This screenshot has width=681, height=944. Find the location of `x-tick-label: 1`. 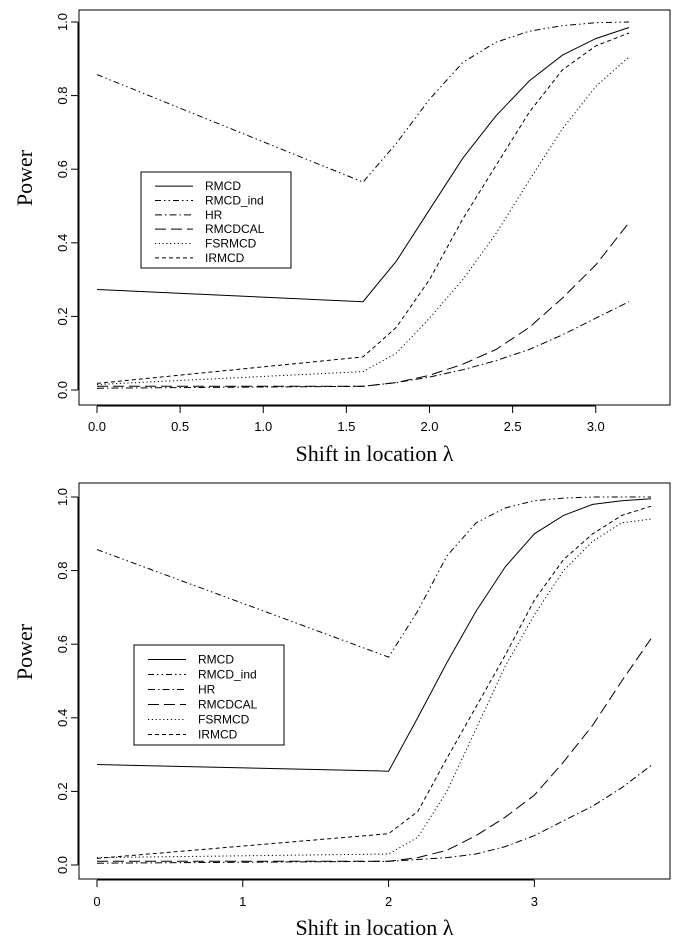

x-tick-label: 1 is located at coordinates (242, 901).